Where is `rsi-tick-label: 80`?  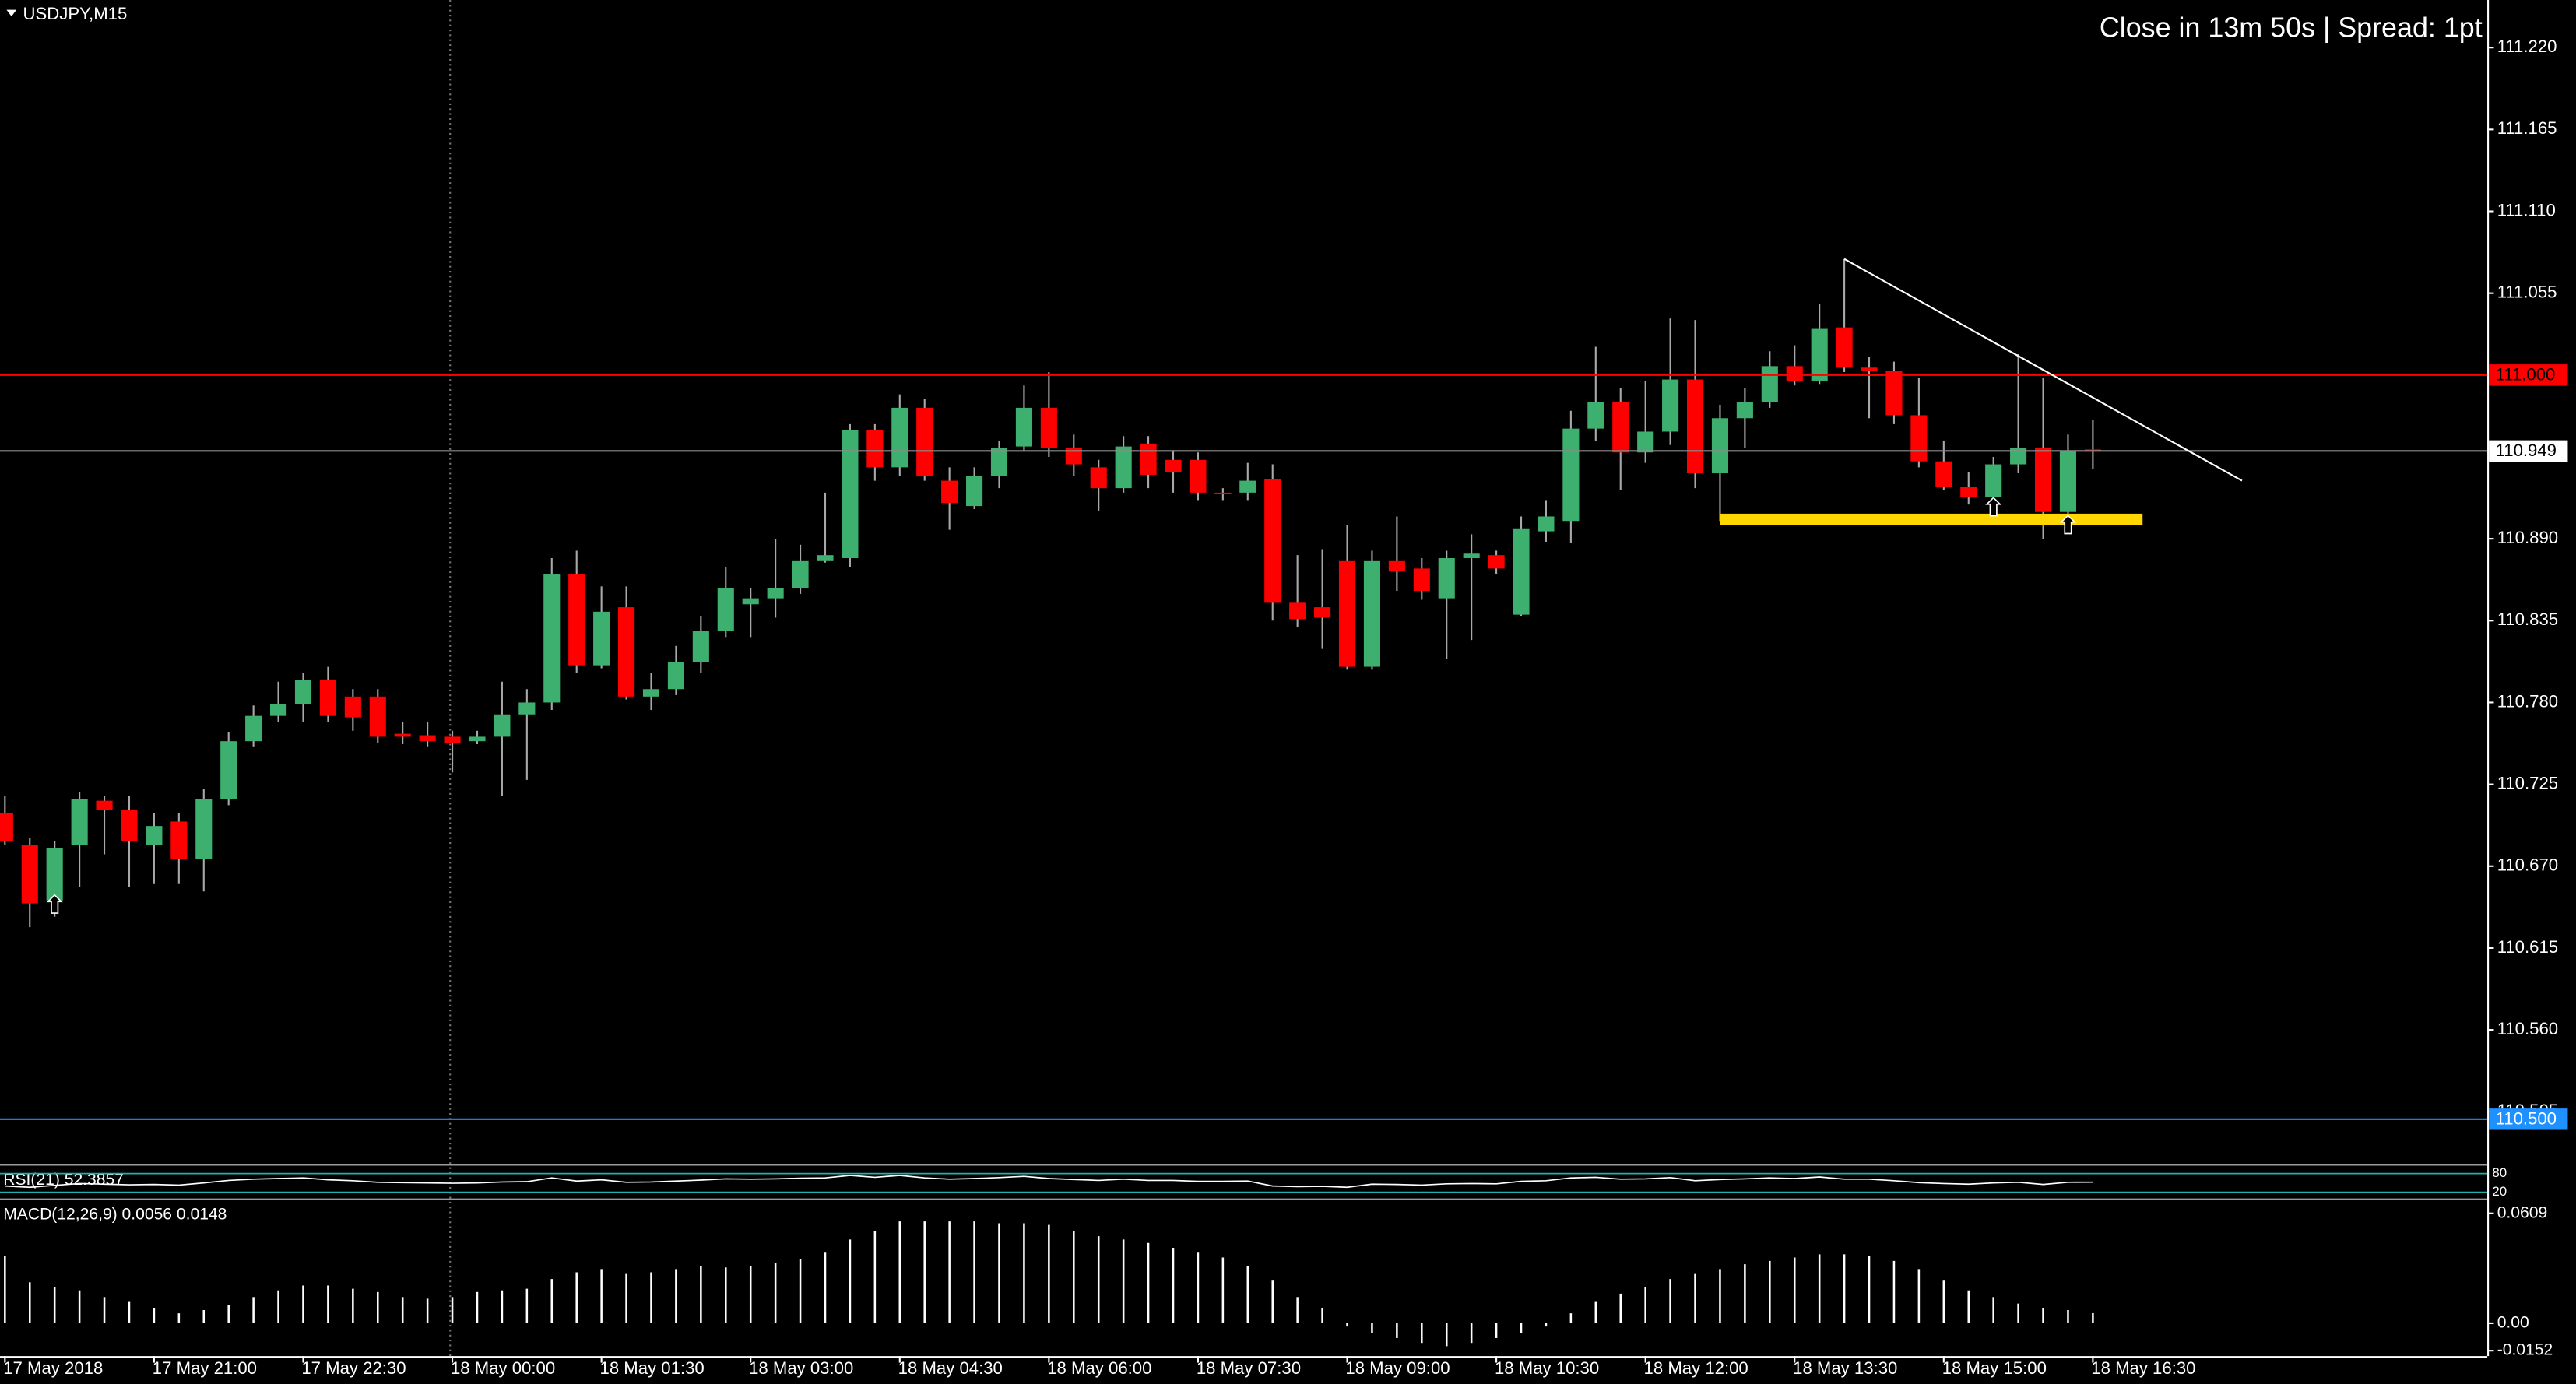 rsi-tick-label: 80 is located at coordinates (2499, 1172).